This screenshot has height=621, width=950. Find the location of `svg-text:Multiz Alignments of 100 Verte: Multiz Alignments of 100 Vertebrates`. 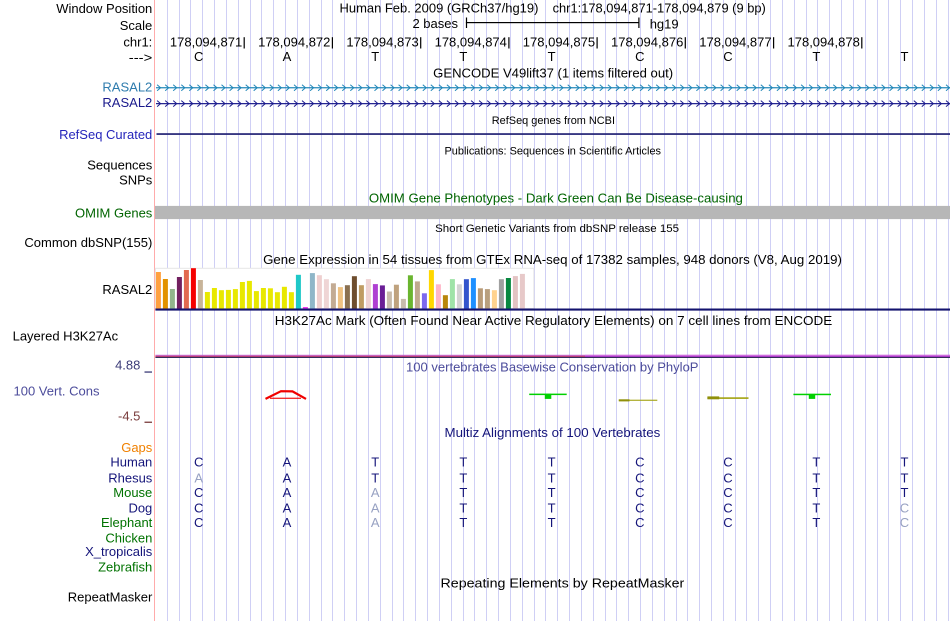

svg-text:Multiz Alignments of 100 Verte: Multiz Alignments of 100 Vertebrates is located at coordinates (553, 432).